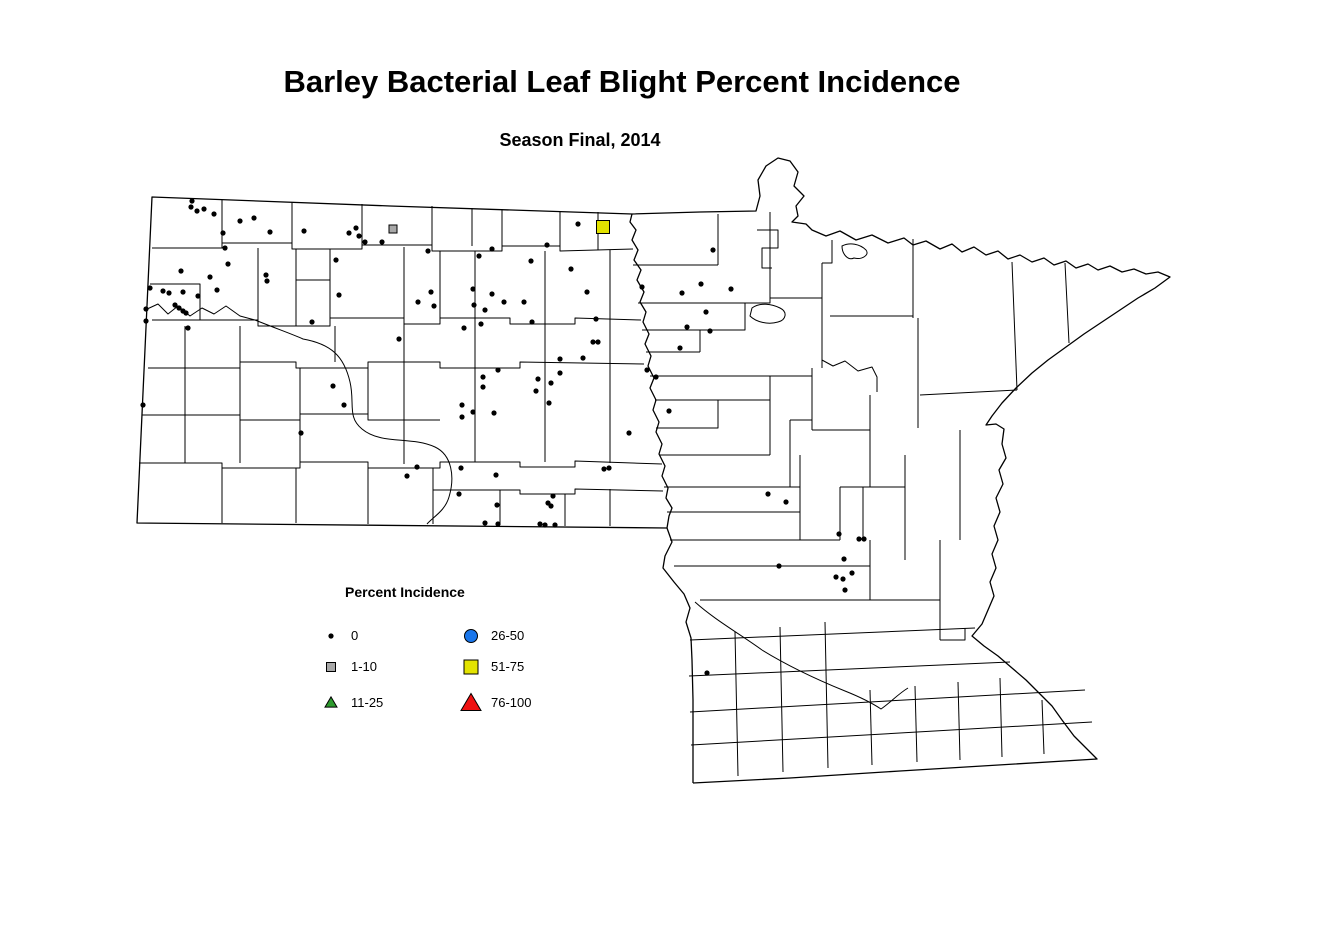 Image resolution: width=1341 pixels, height=926 pixels. Describe the element at coordinates (508, 666) in the screenshot. I see `legend-item-label: 51-75` at that location.